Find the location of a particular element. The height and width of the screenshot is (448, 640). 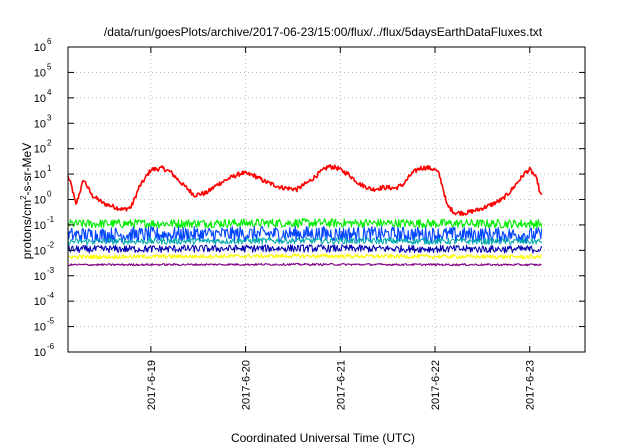

x-tick-label: 2017-6-23 is located at coordinates (531, 385).